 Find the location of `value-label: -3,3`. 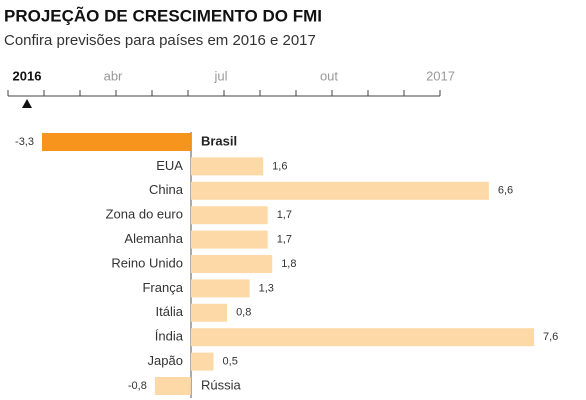

value-label: -3,3 is located at coordinates (24, 142).